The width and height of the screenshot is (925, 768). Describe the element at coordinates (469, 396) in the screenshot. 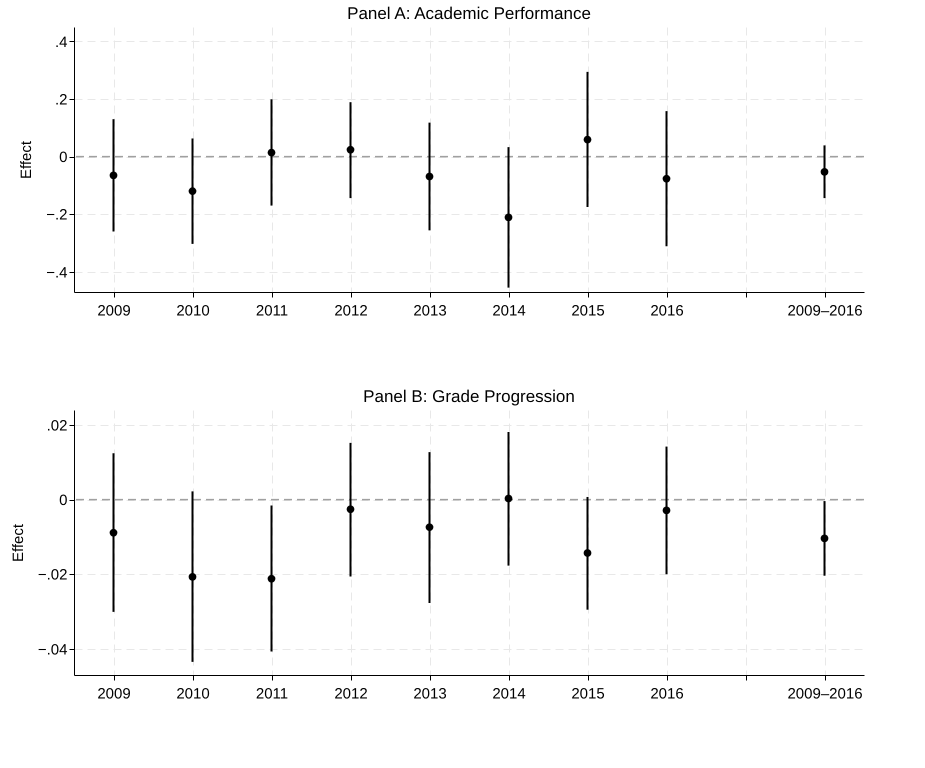

I see `chart-title: Panel B: Grade Progression` at that location.